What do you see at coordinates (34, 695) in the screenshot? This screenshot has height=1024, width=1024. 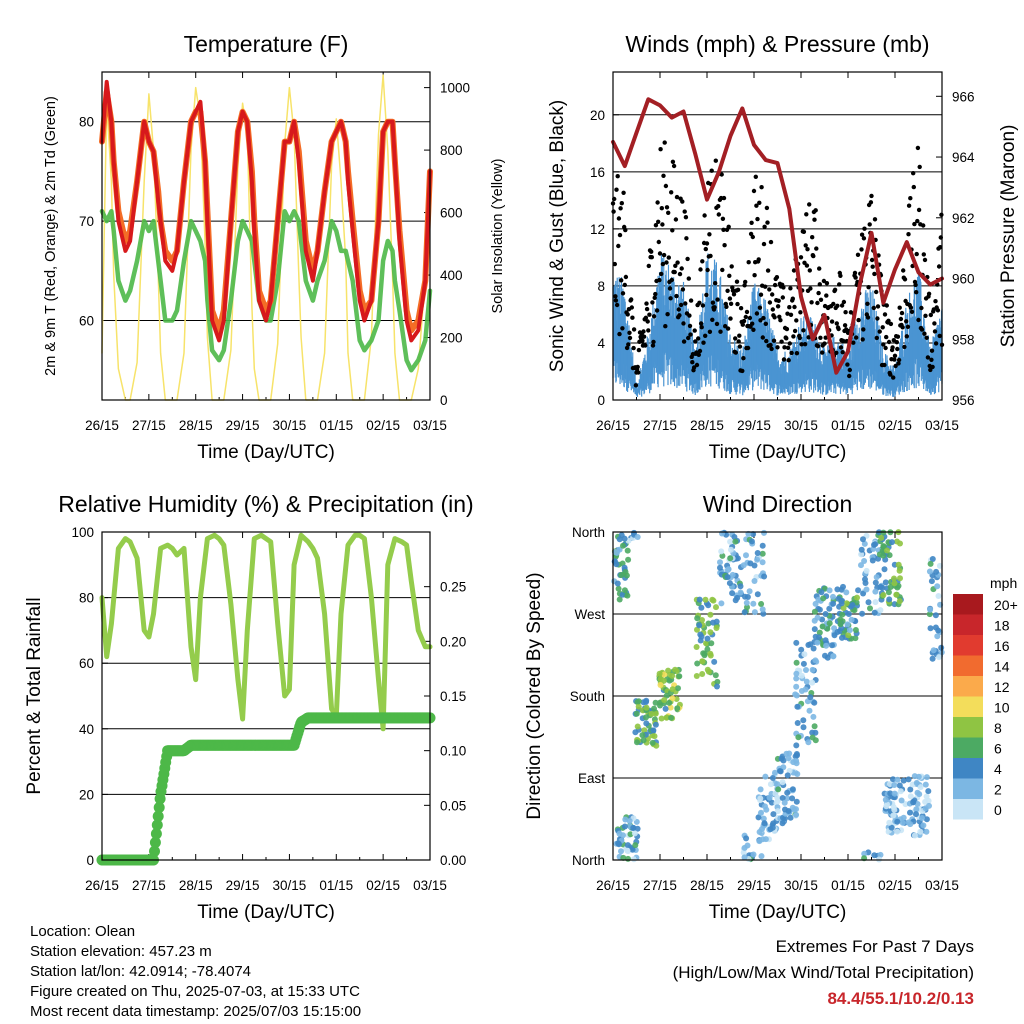 I see `y-axis-label: Percent & Total Rainfall` at bounding box center [34, 695].